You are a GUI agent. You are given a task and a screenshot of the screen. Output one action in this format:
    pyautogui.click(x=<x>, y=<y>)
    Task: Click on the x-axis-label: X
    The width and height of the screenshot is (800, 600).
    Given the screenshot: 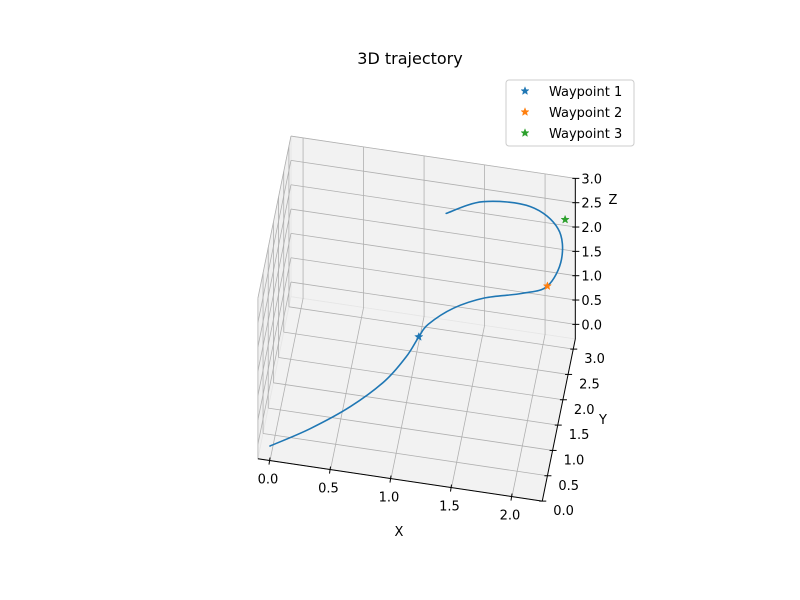 What is the action you would take?
    pyautogui.click(x=399, y=532)
    